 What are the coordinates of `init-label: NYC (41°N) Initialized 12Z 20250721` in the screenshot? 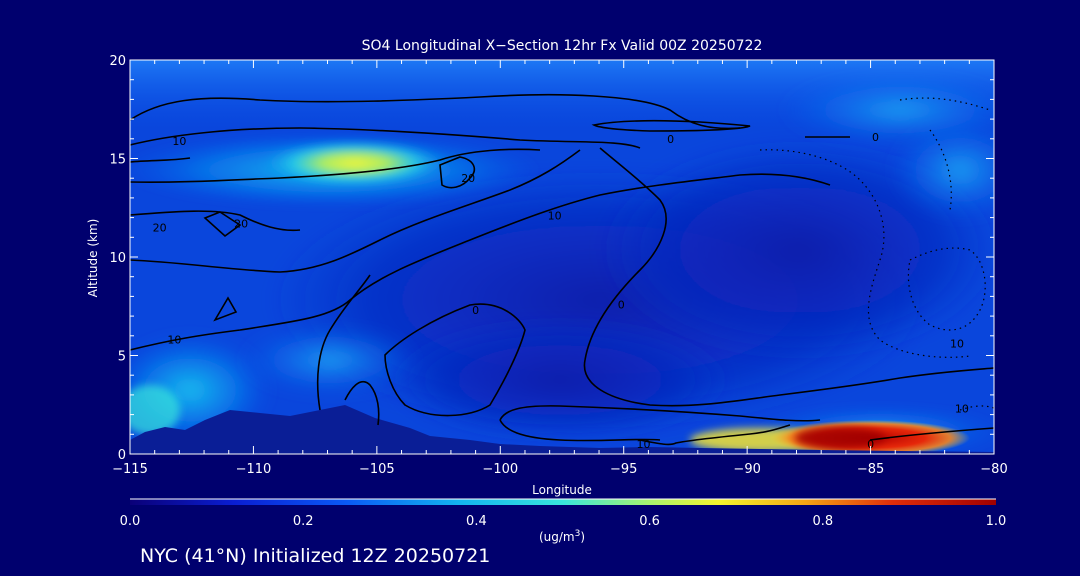 It's located at (315, 556).